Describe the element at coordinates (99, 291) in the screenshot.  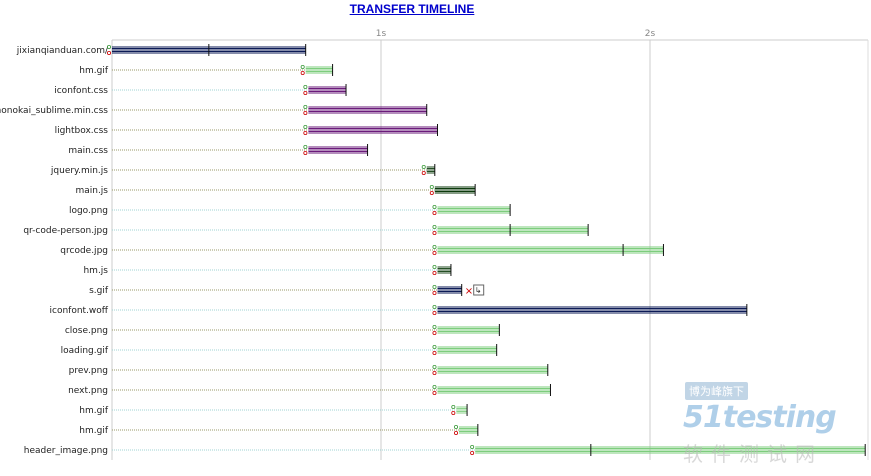
I see `row-label: s.gif` at that location.